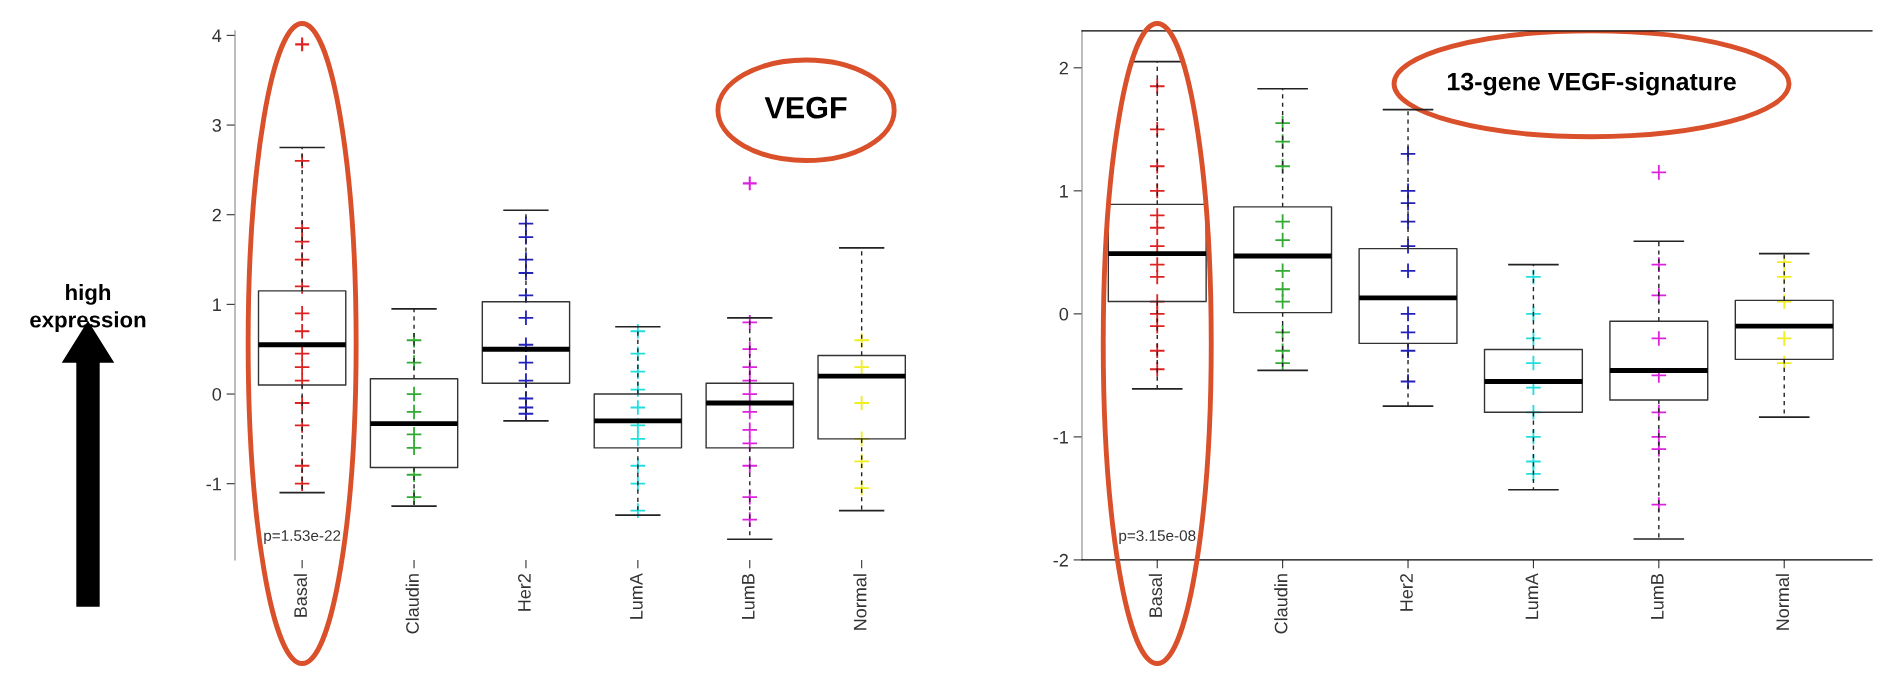 The width and height of the screenshot is (1886, 687). What do you see at coordinates (805, 107) in the screenshot?
I see `text: VEGF` at bounding box center [805, 107].